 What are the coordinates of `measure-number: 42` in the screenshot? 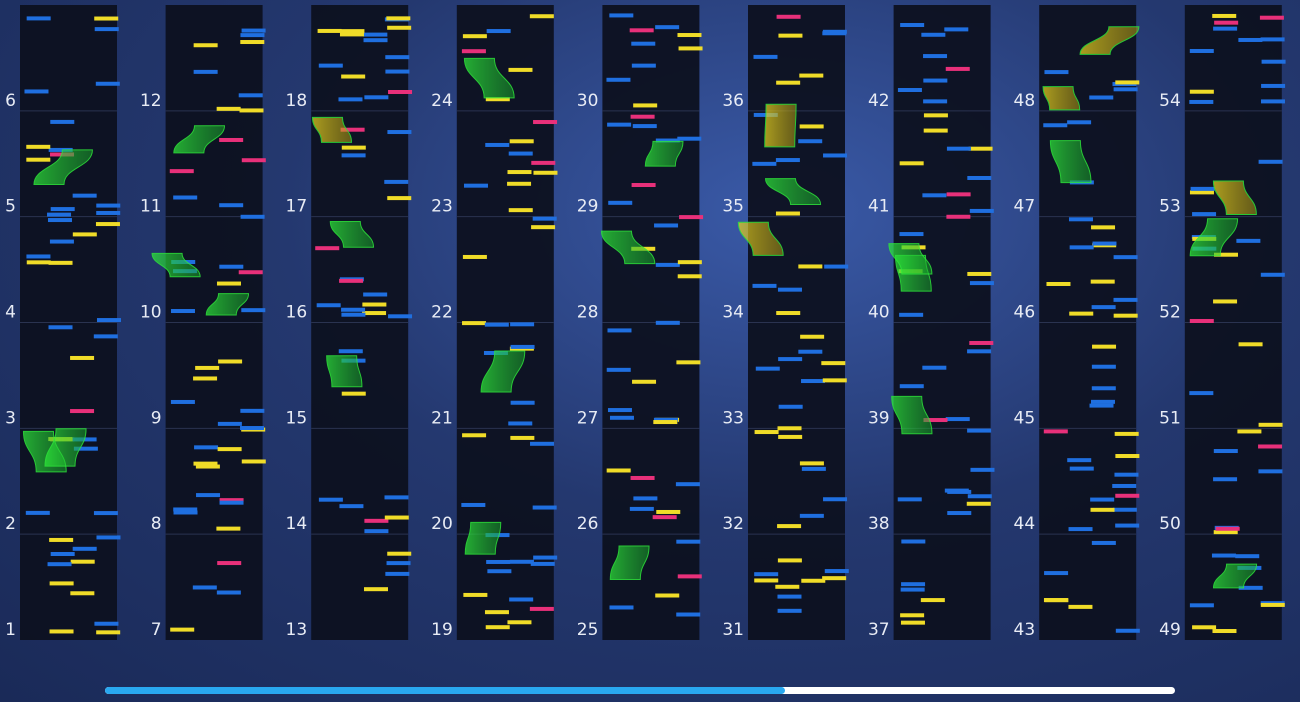 It's located at (879, 101).